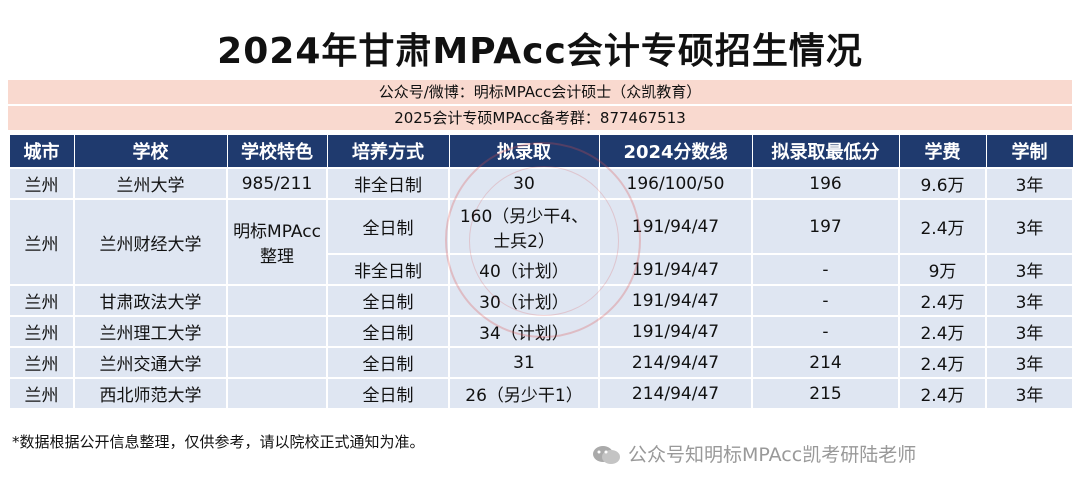  I want to click on watermark-text: 公众号知明标MPAcc凯考研陆老师, so click(772, 455).